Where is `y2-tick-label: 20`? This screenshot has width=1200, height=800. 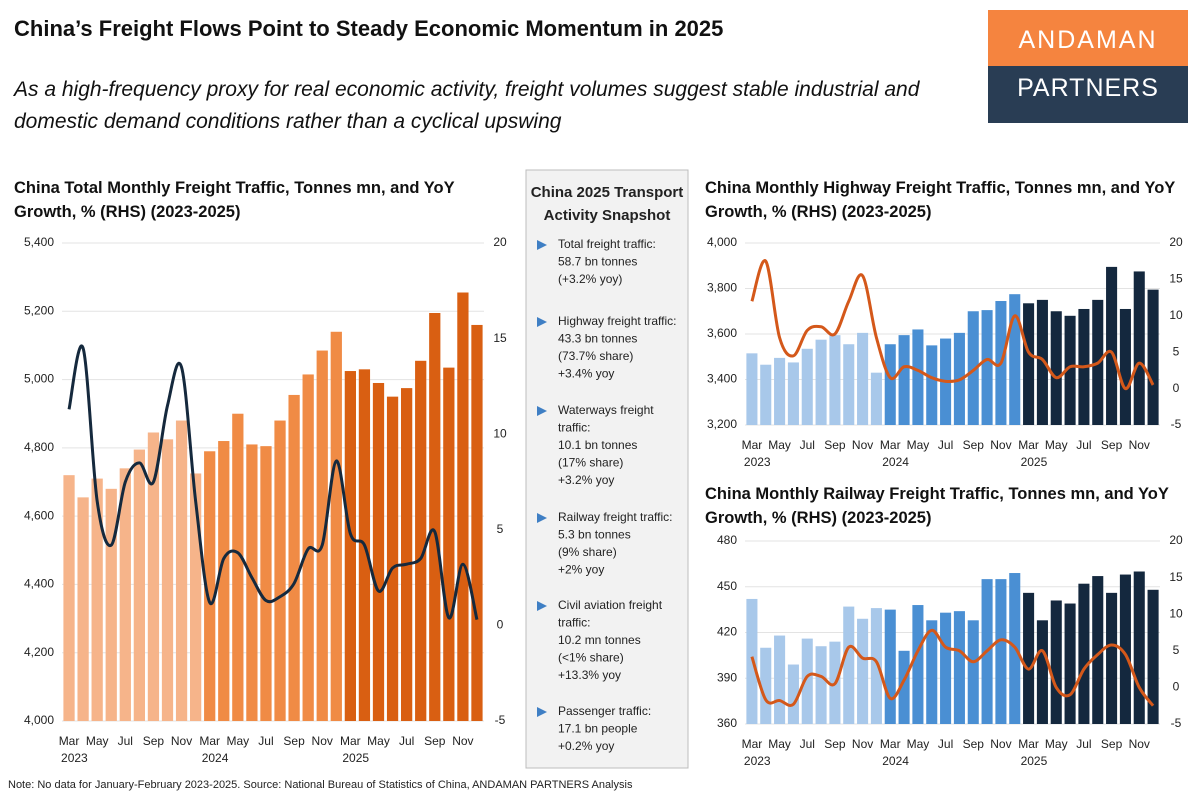 y2-tick-label: 20 is located at coordinates (1176, 242).